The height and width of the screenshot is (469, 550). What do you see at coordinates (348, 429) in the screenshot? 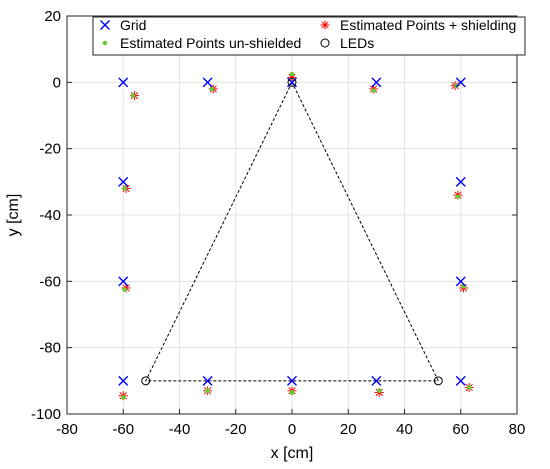
I see `x-tick-label: 20` at bounding box center [348, 429].